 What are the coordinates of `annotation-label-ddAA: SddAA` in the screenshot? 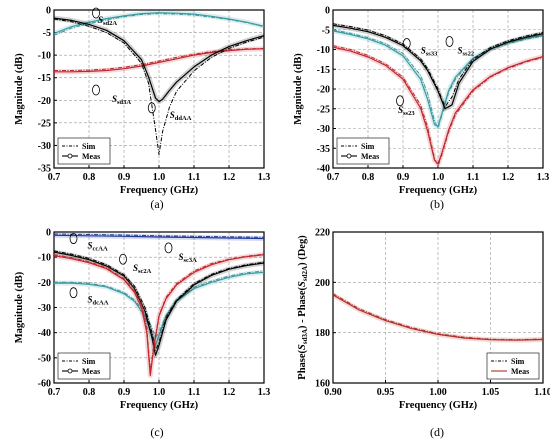 It's located at (181, 116).